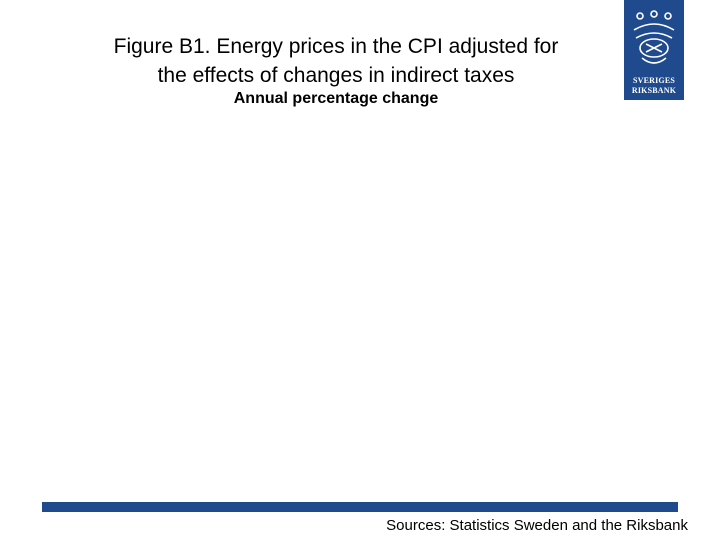 This screenshot has height=540, width=720. What do you see at coordinates (336, 98) in the screenshot?
I see `subtitle: Annual percentage change` at bounding box center [336, 98].